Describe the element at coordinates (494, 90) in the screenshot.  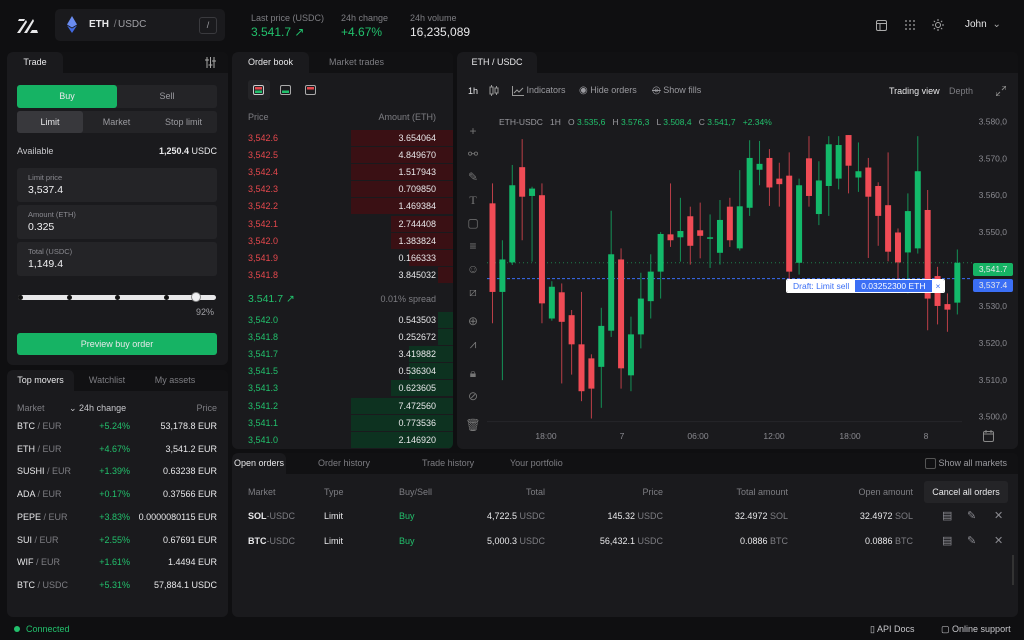
I see `candle-type-icon` at that location.